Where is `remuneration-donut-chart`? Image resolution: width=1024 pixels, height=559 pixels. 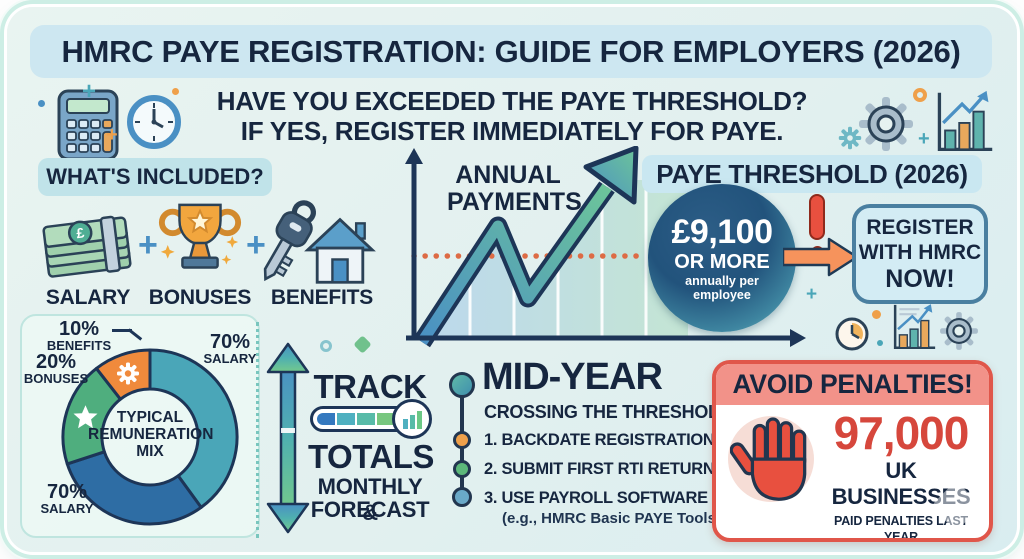
remuneration-donut-chart is located at coordinates (150, 437).